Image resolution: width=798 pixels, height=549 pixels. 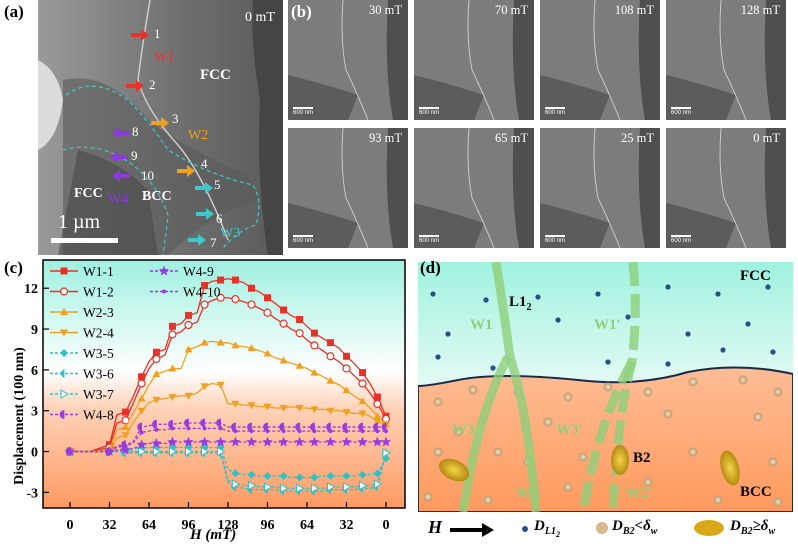 I want to click on schematic-fcc: FCC, so click(x=755, y=276).